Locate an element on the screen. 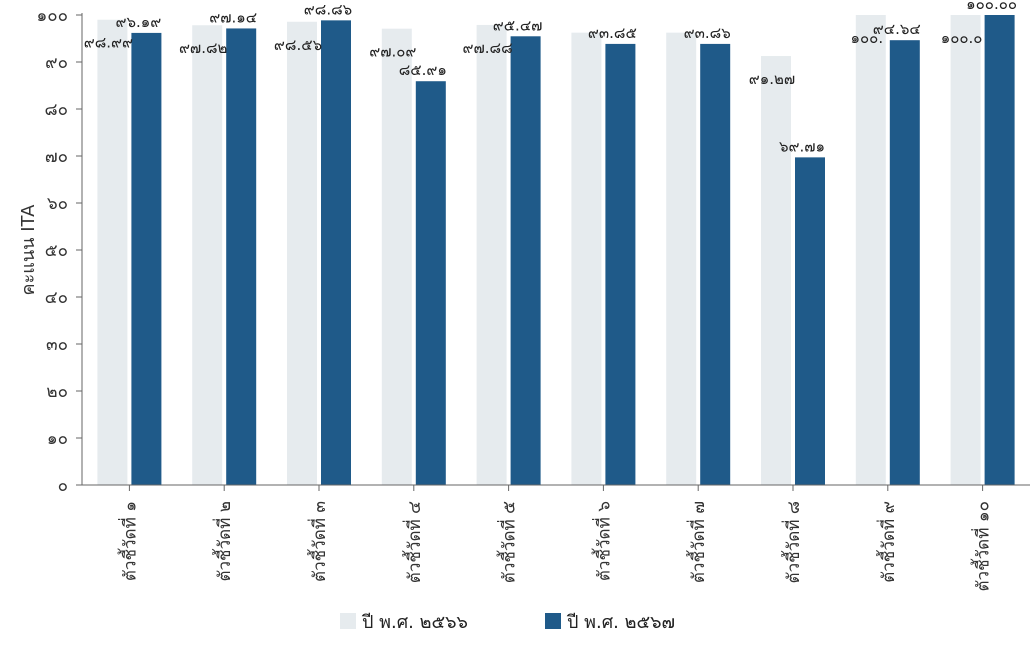 The height and width of the screenshot is (650, 1035). y-tick-label: ๒๐ is located at coordinates (57, 392).